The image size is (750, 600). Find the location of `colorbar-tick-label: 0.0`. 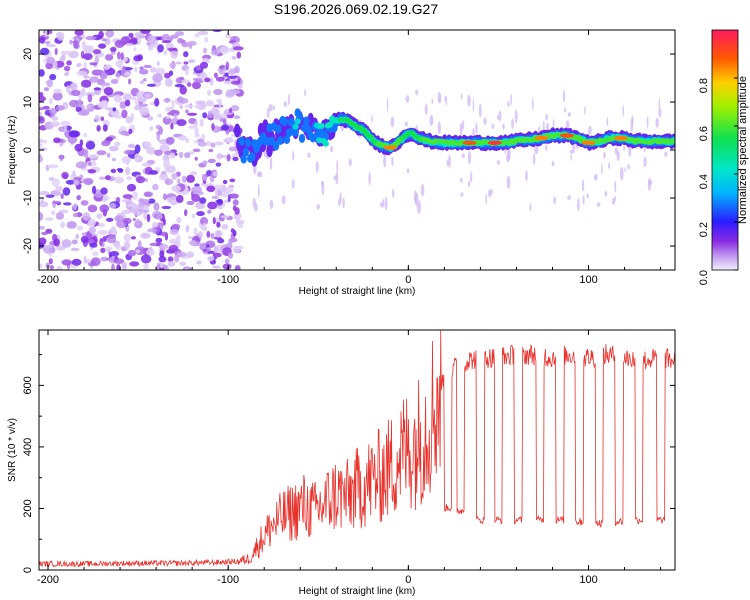

colorbar-tick-label: 0.0 is located at coordinates (704, 277).